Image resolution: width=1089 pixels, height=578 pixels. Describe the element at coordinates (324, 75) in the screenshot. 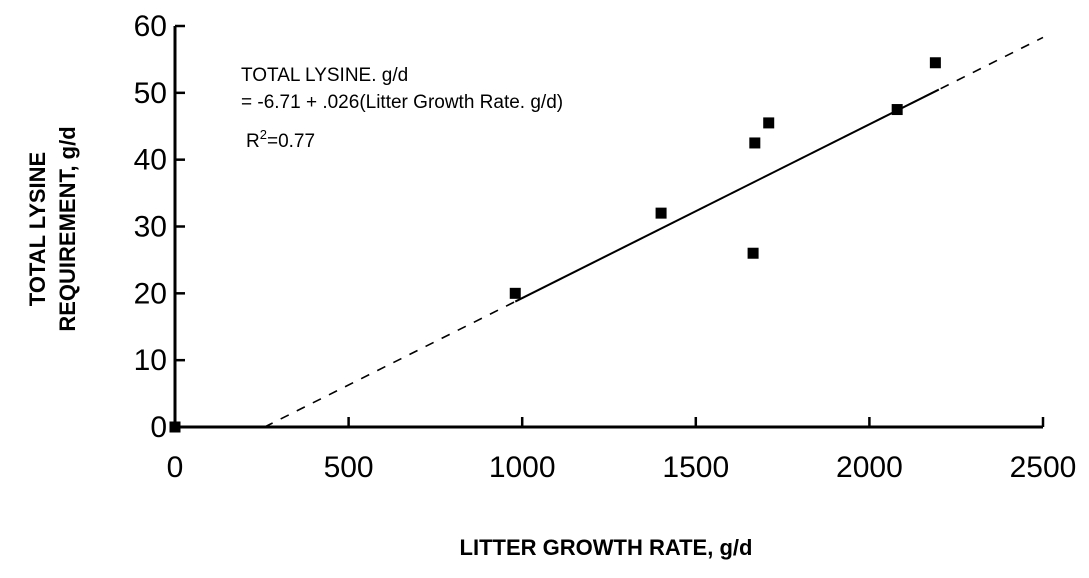

I see `annotation-line-1: TOTAL LYSINE. g/d` at that location.